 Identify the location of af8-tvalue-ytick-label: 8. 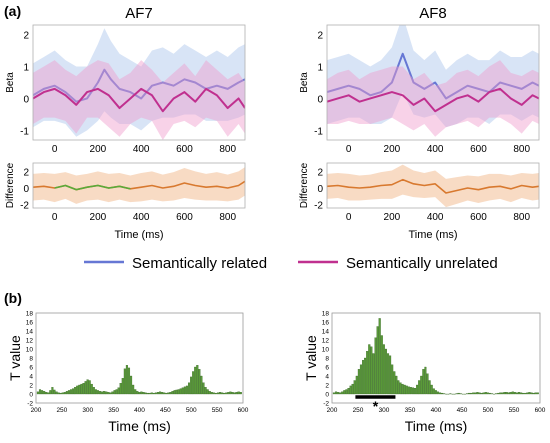
(327, 359).